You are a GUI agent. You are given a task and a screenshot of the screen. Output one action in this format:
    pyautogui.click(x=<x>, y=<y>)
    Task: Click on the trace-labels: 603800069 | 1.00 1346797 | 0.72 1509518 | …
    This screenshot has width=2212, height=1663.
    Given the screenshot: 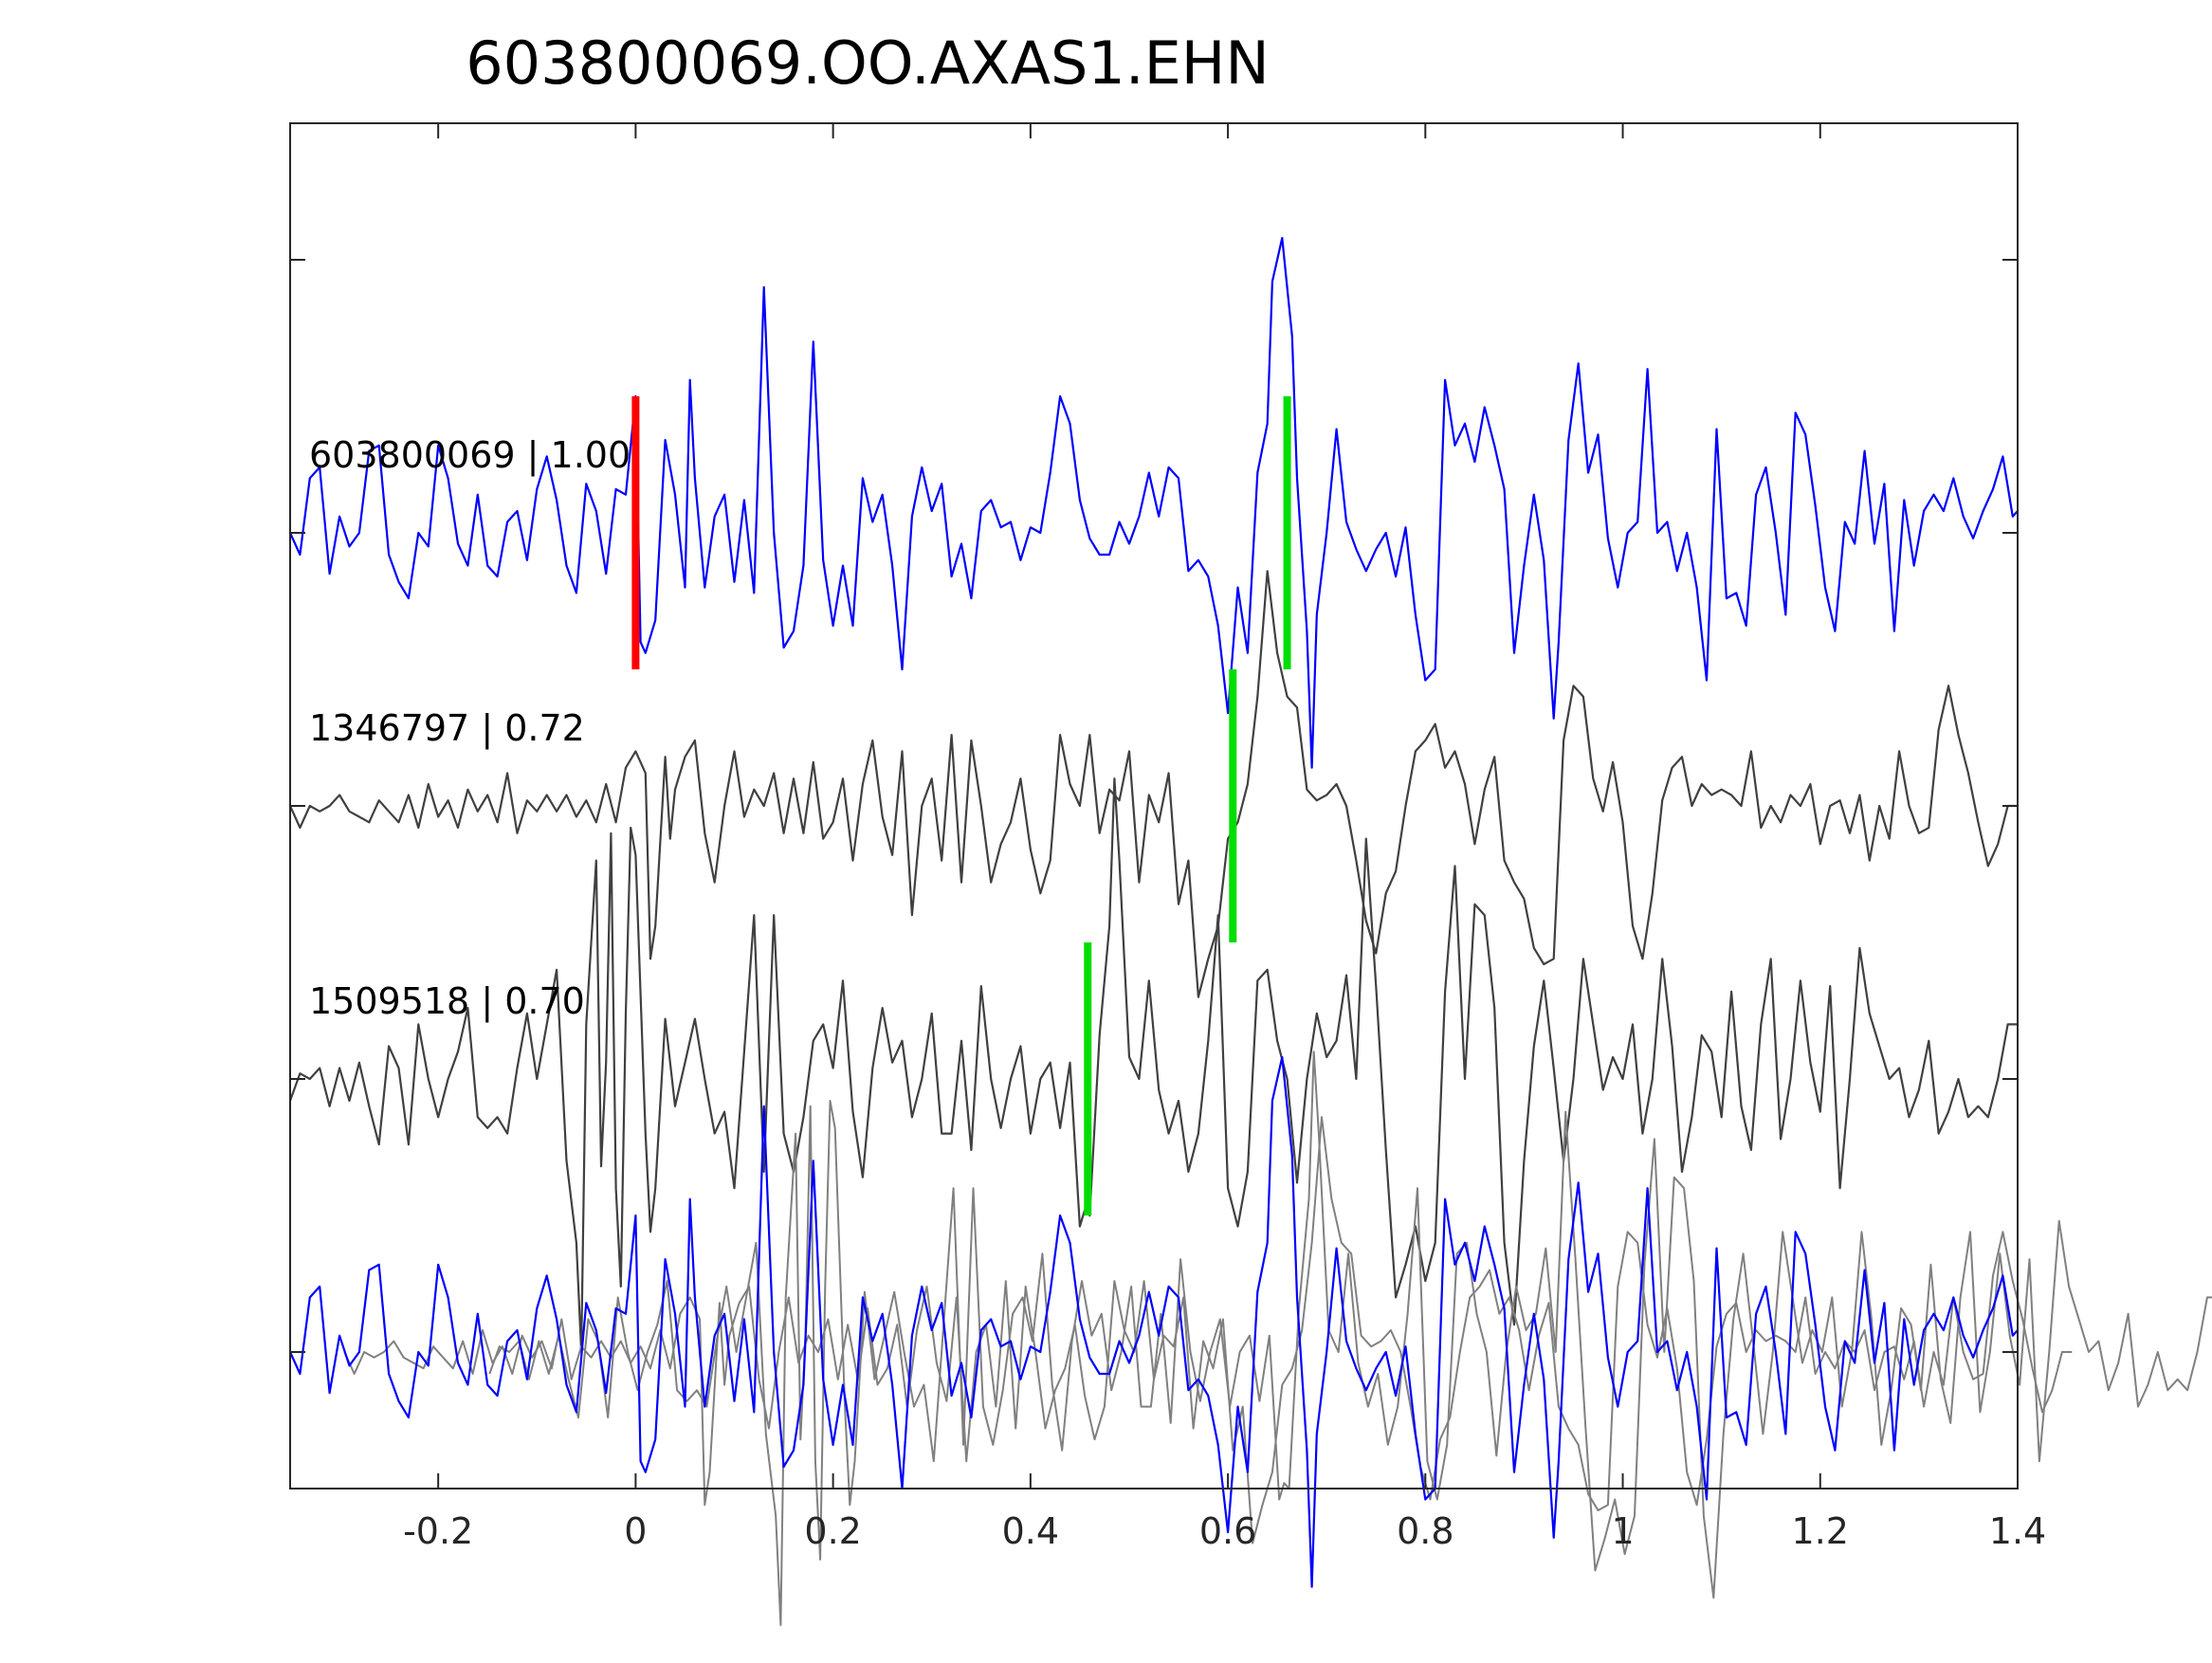 What is the action you would take?
    pyautogui.click(x=470, y=729)
    